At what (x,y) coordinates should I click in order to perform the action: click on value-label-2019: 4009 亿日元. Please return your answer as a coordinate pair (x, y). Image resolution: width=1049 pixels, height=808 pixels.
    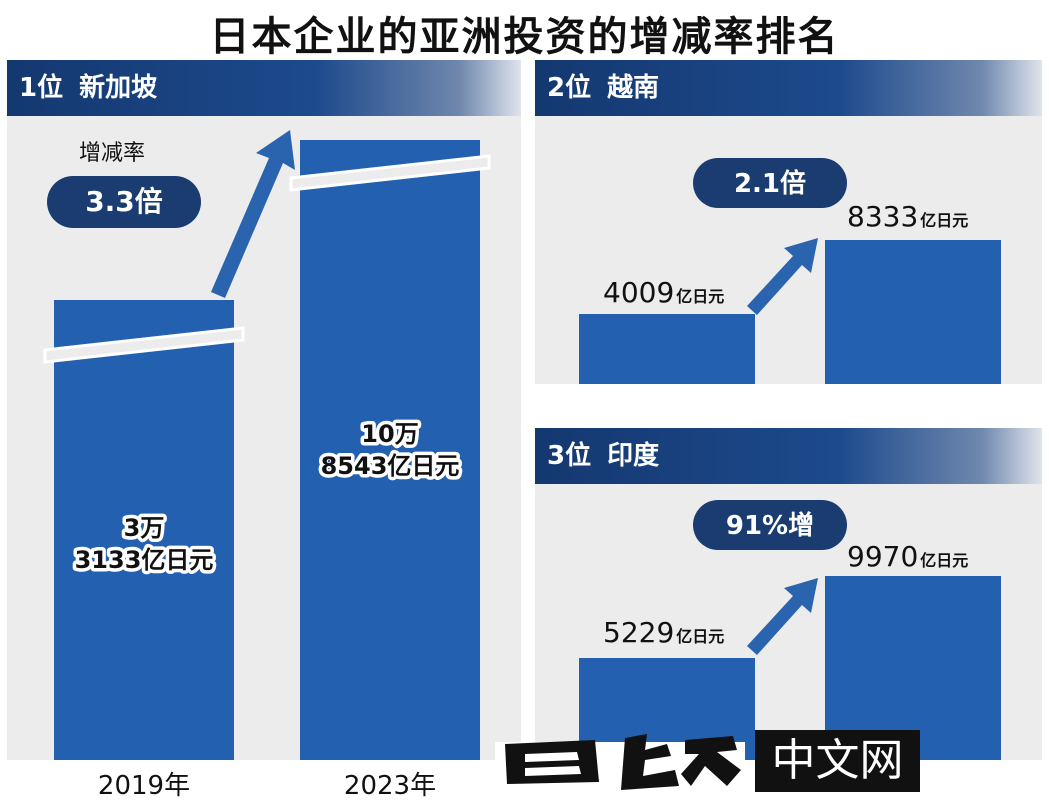
    Looking at the image, I should click on (663, 292).